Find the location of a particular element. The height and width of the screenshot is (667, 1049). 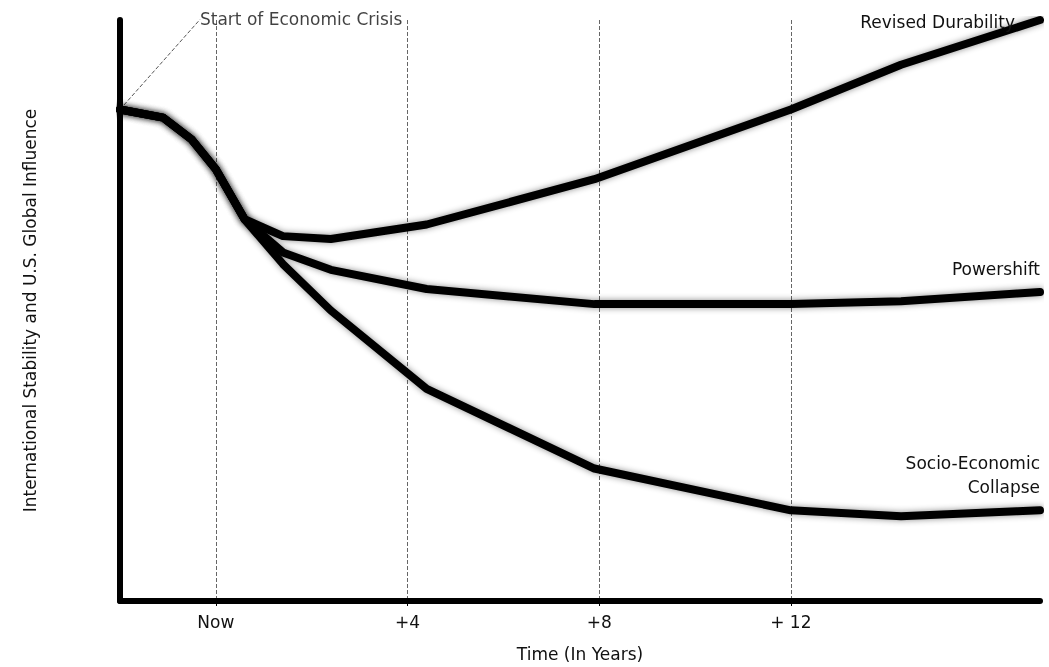

x-tick-label: + 12 is located at coordinates (791, 621).